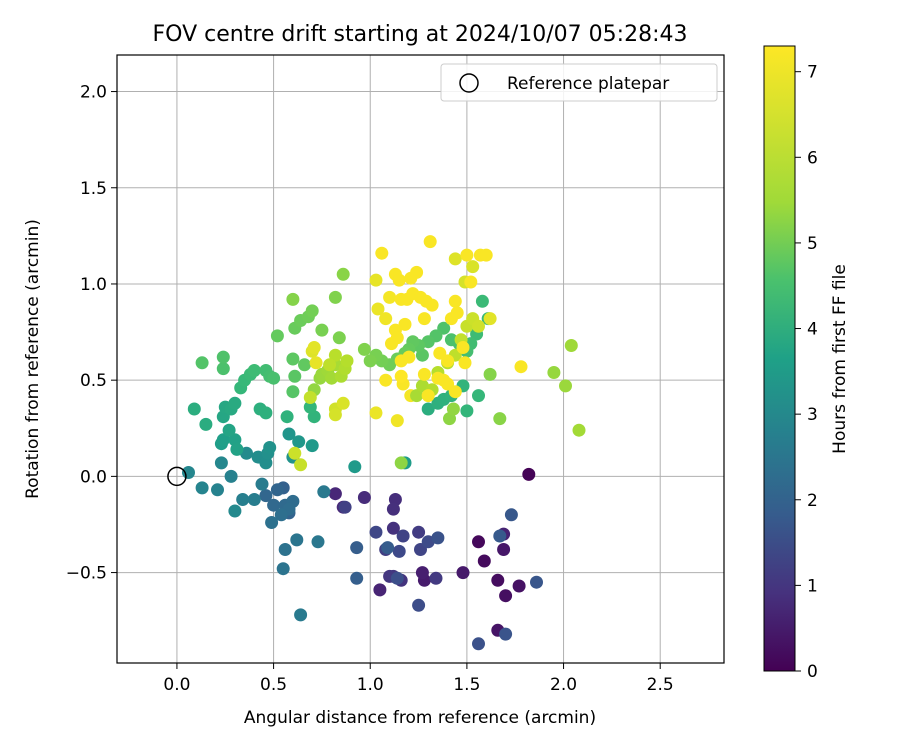 The width and height of the screenshot is (900, 750). Describe the element at coordinates (93, 93) in the screenshot. I see `y-tick-label: 2.0` at that location.